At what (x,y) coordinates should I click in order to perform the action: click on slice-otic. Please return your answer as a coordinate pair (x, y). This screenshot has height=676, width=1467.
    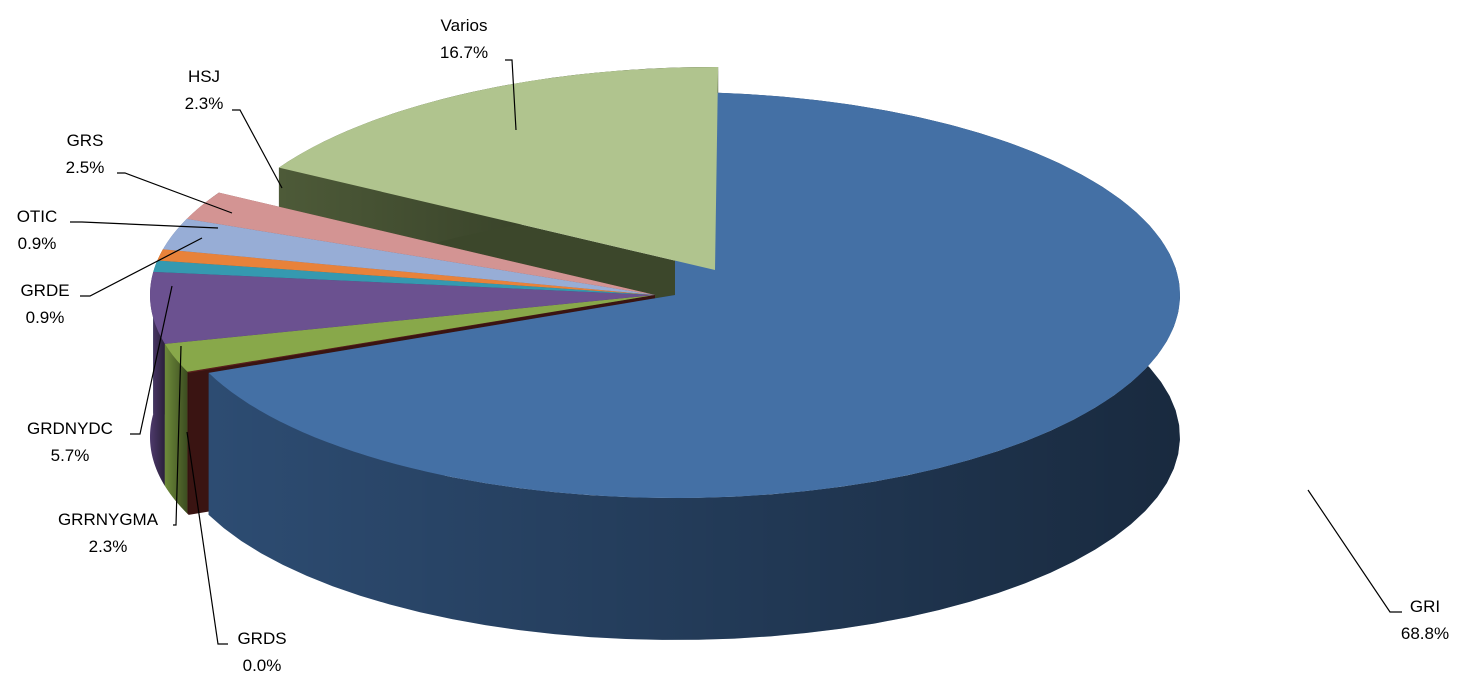
    Looking at the image, I should click on (406, 272).